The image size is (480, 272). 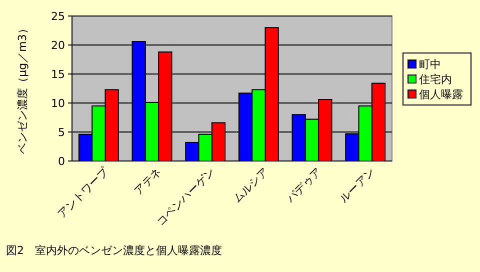 What do you see at coordinates (430, 64) in the screenshot?
I see `legend-label: 町中` at bounding box center [430, 64].